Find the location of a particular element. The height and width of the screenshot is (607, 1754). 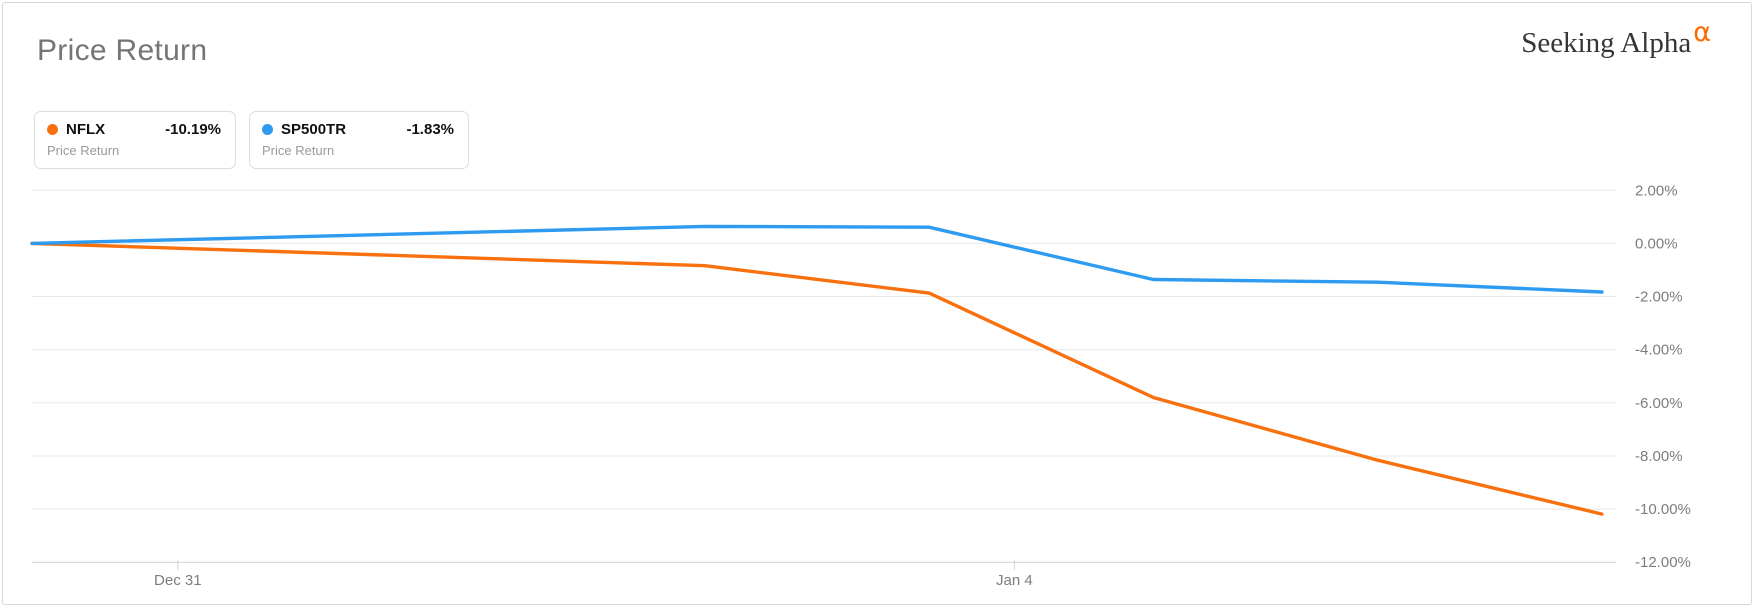

legend-symbol: SP500TR is located at coordinates (314, 129).